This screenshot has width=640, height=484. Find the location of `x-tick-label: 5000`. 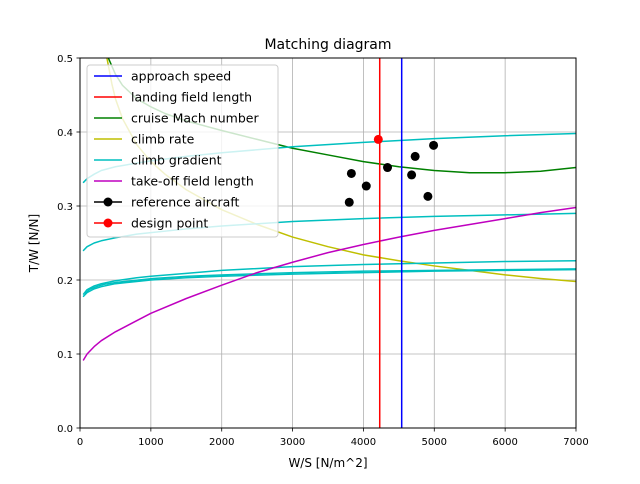

x-tick-label: 5000 is located at coordinates (434, 442).